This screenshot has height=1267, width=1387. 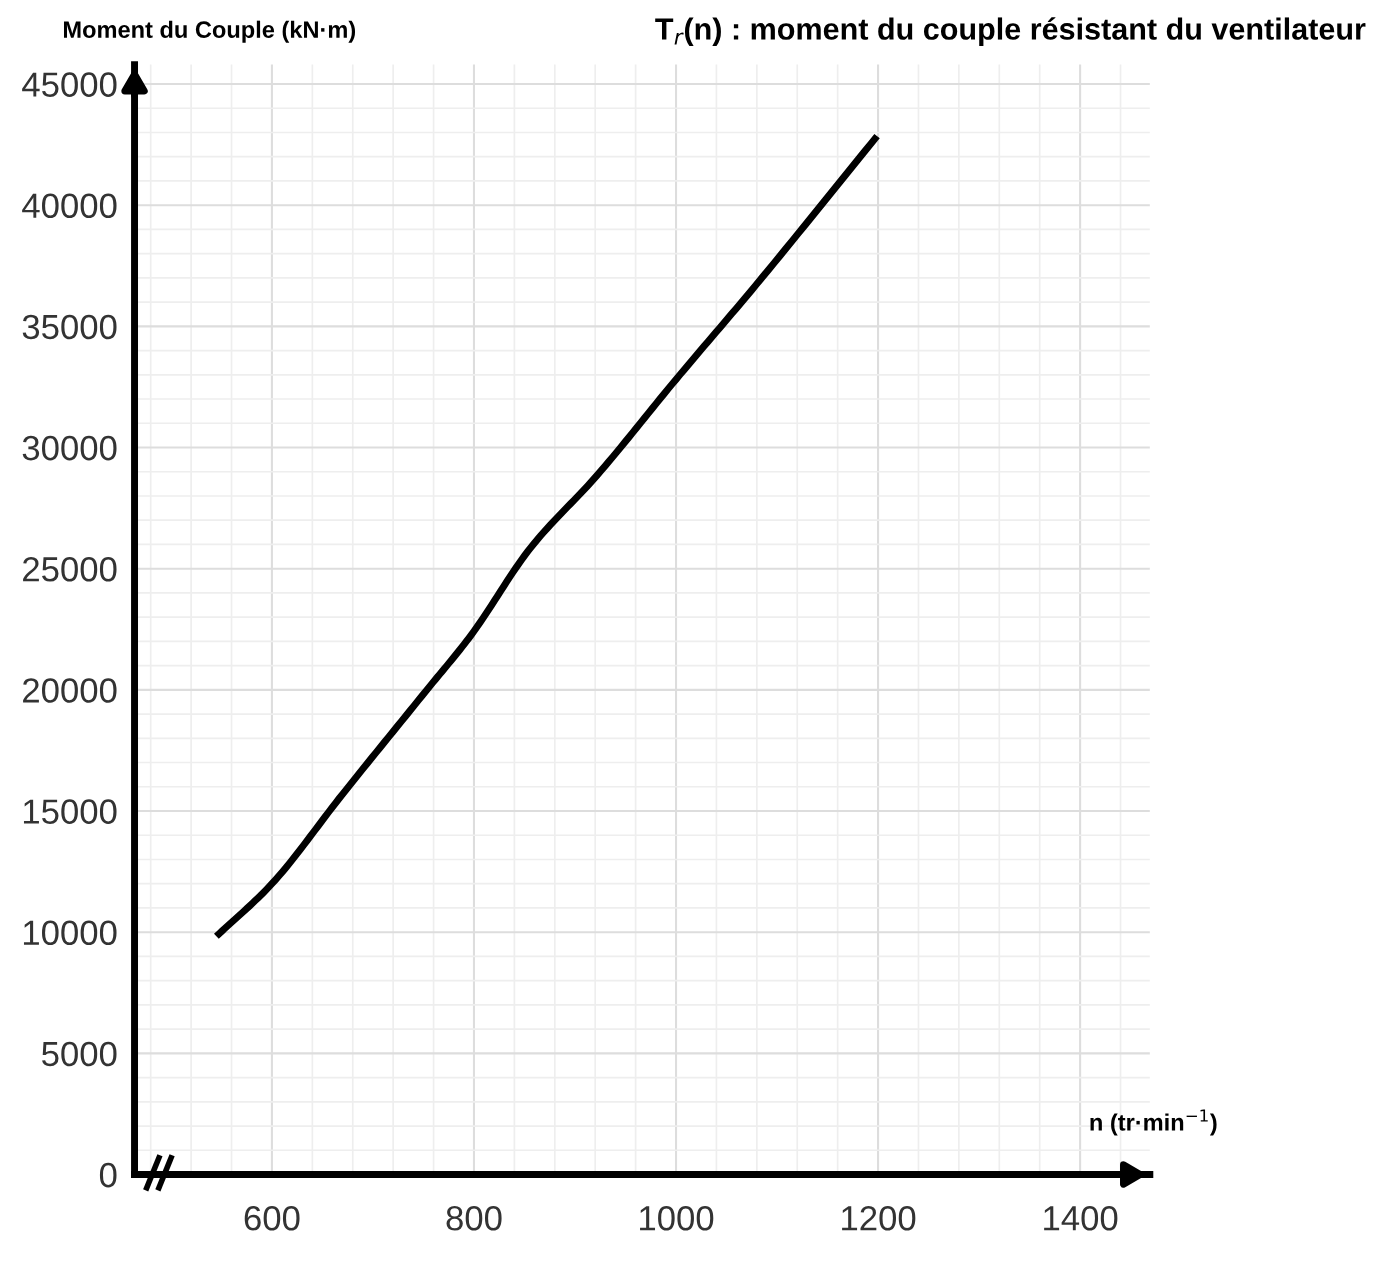 I want to click on y-tick-label: 10000, so click(x=70, y=933).